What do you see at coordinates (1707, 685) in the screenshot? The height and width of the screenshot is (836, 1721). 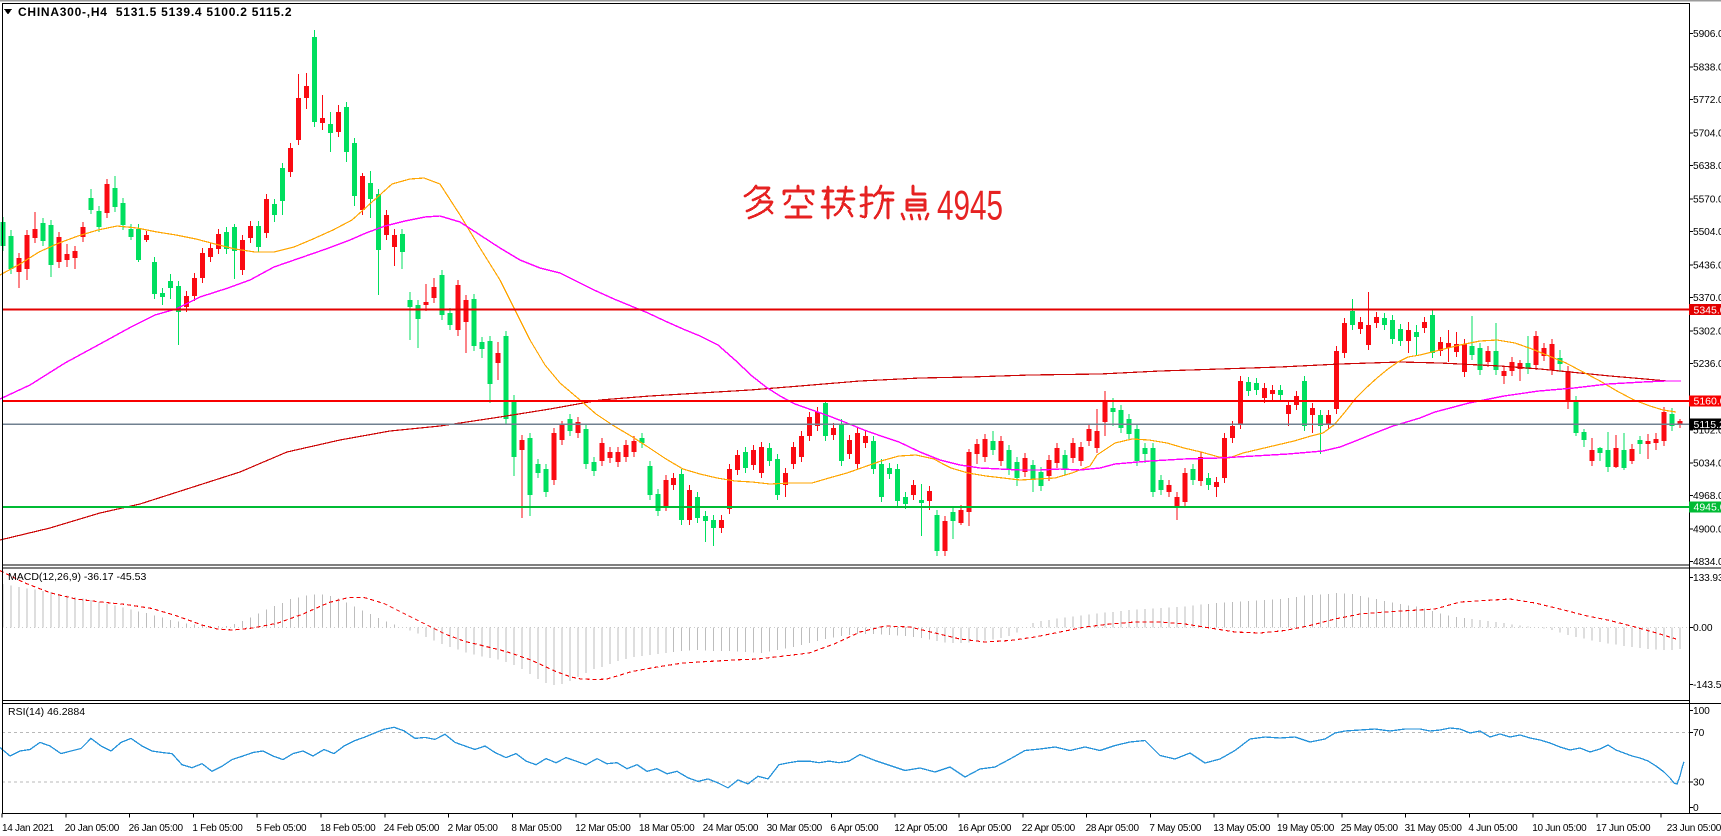 I see `svg-text: -143.53` at bounding box center [1707, 685].